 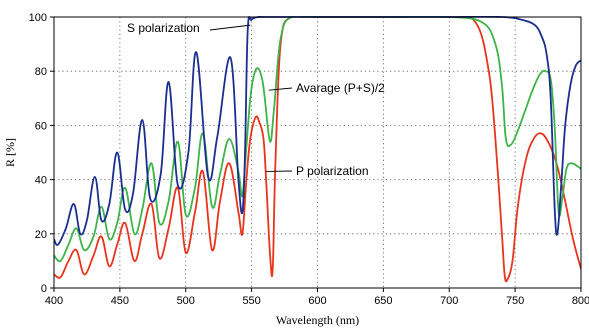 I want to click on x-tick-label: 600, so click(x=317, y=301).